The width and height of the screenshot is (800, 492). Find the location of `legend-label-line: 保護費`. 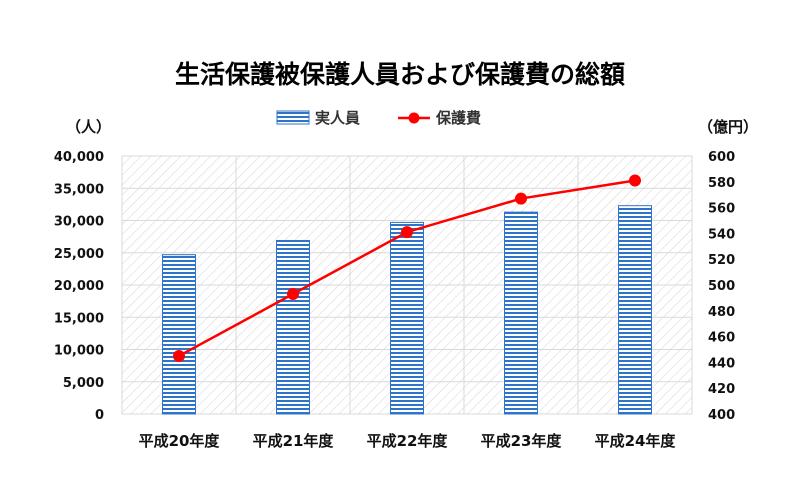

legend-label-line: 保護費 is located at coordinates (458, 118).